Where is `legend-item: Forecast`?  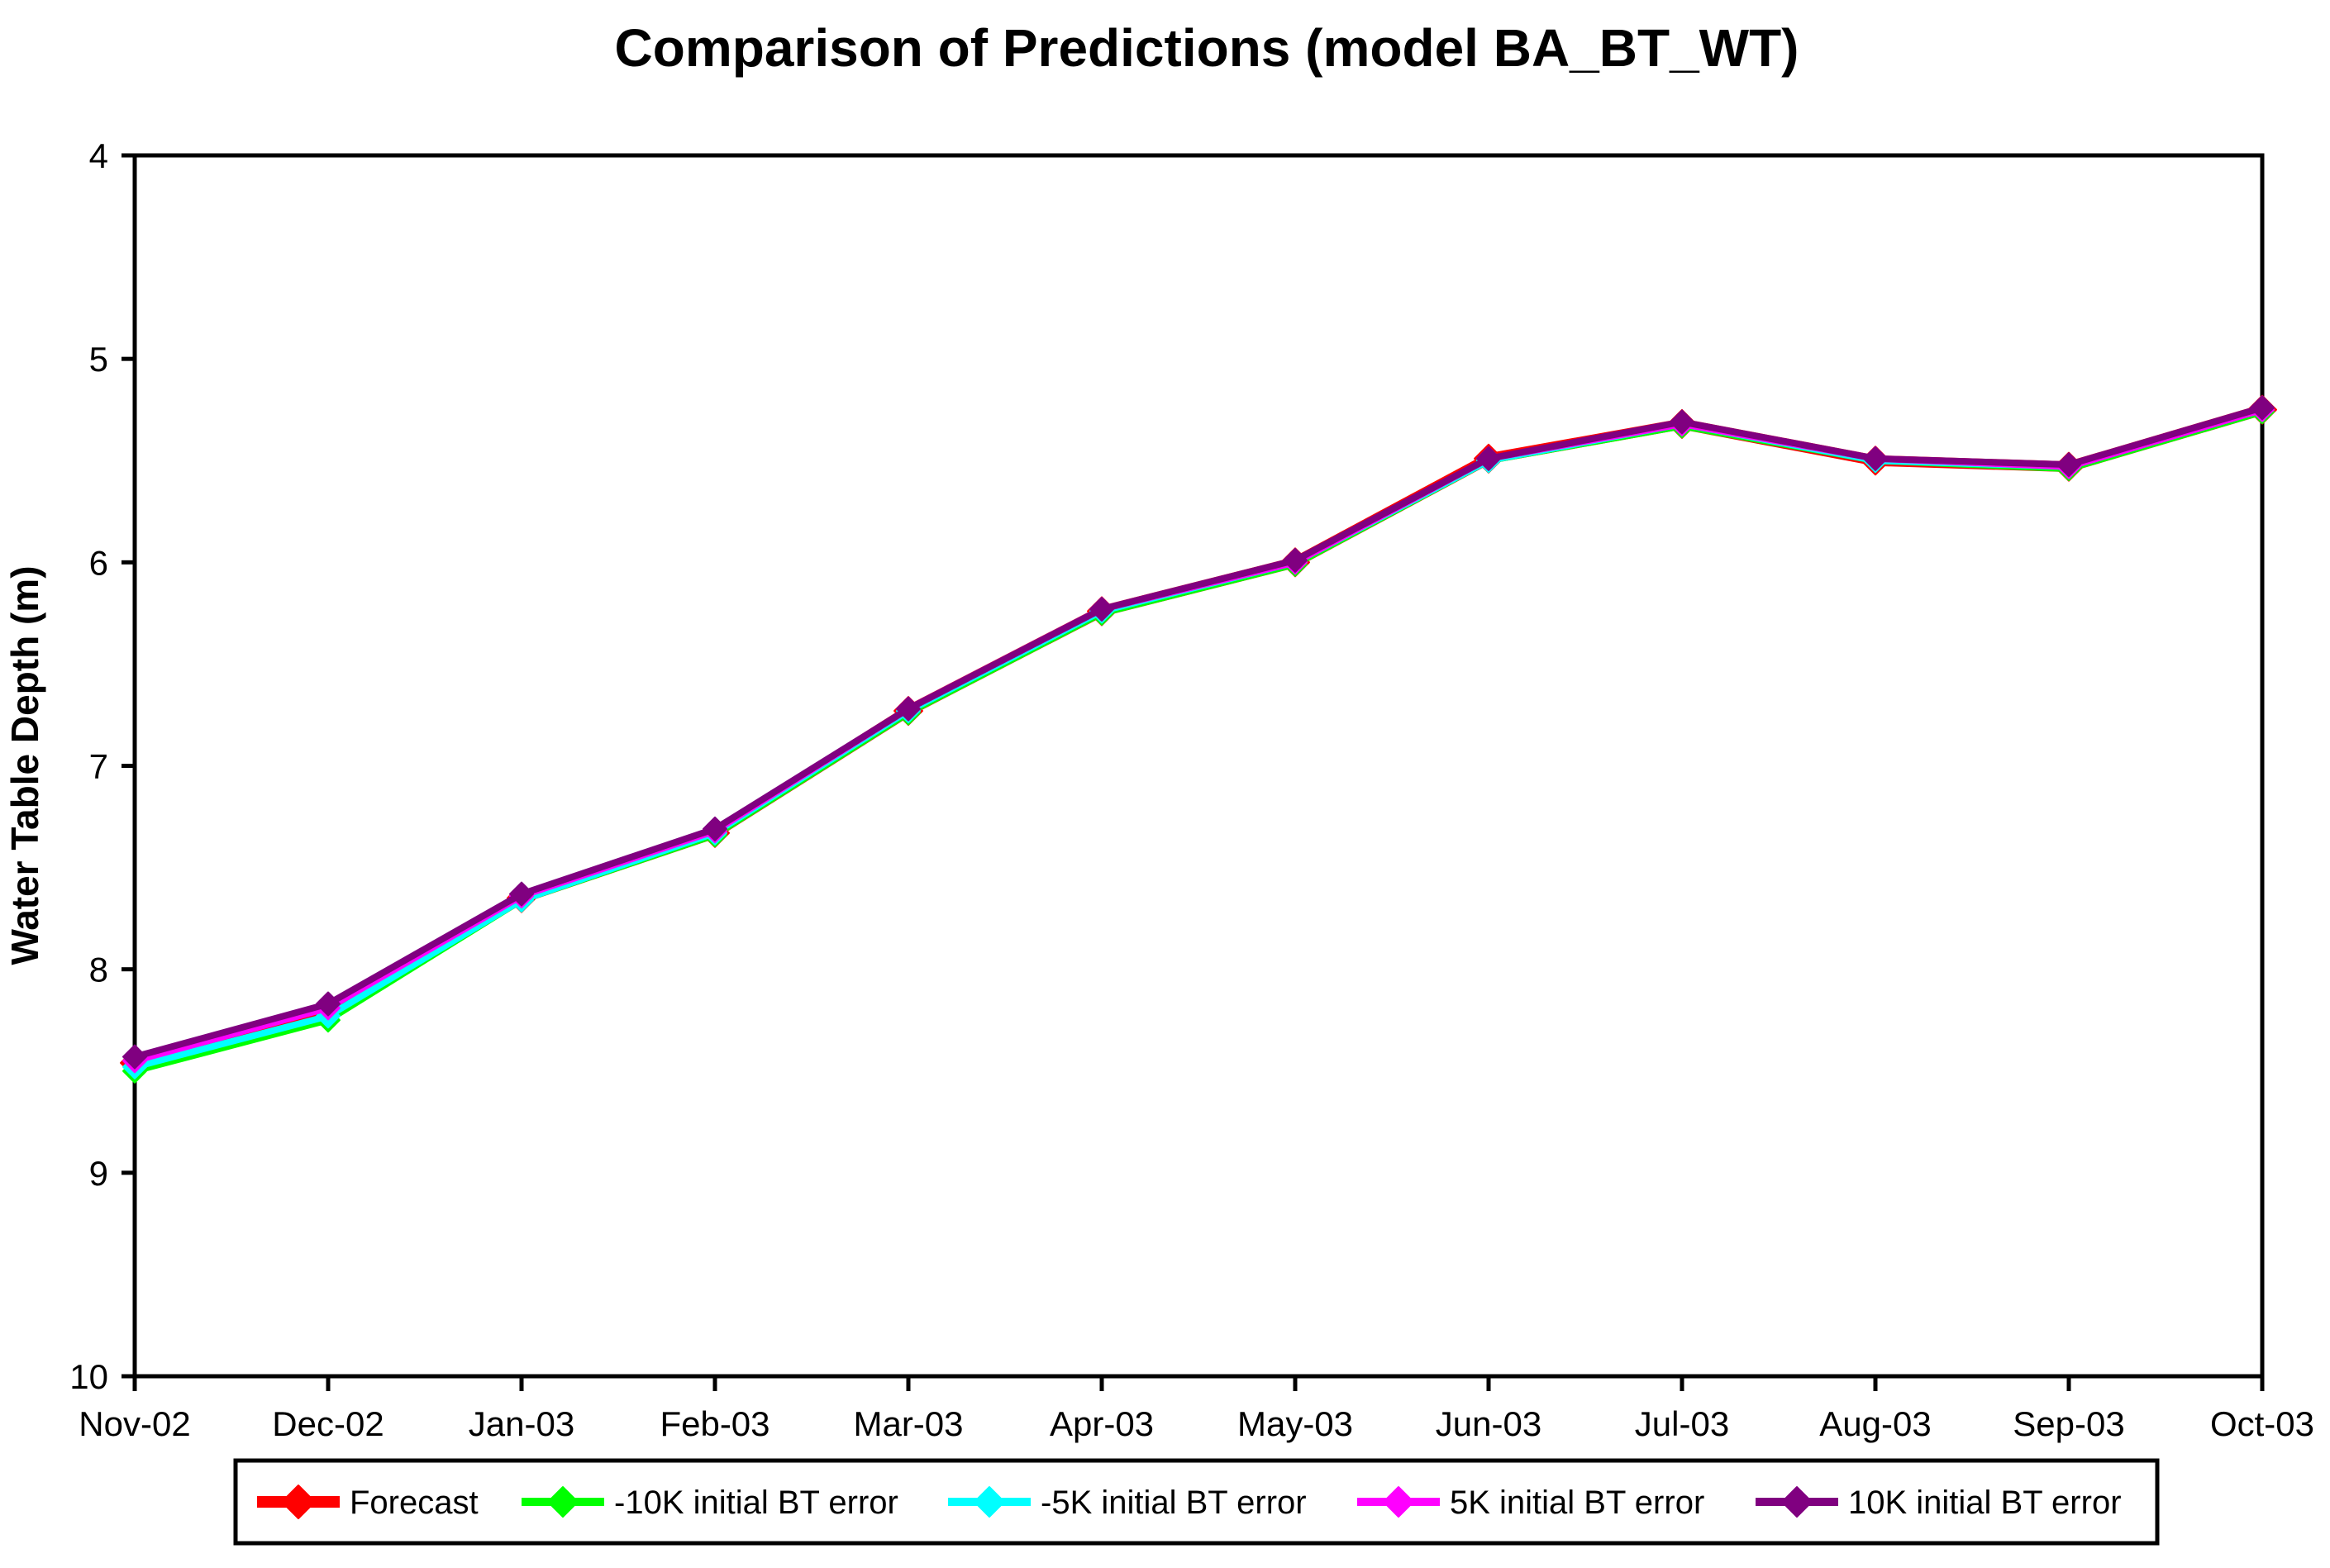
legend-item: Forecast is located at coordinates (368, 1503).